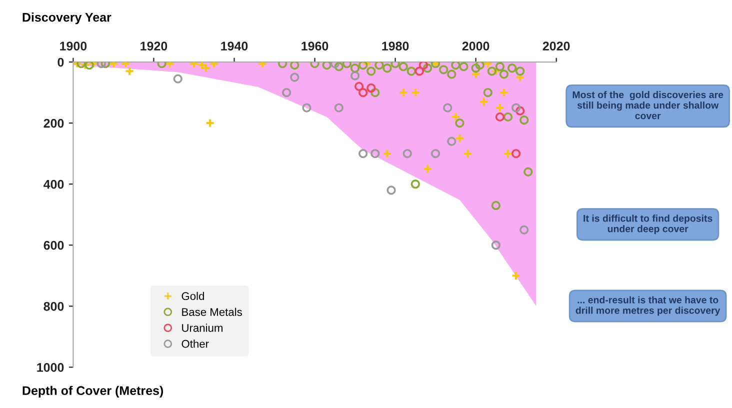 The width and height of the screenshot is (732, 408). Describe the element at coordinates (67, 18) in the screenshot. I see `x-axis-title: Discovery Year` at that location.